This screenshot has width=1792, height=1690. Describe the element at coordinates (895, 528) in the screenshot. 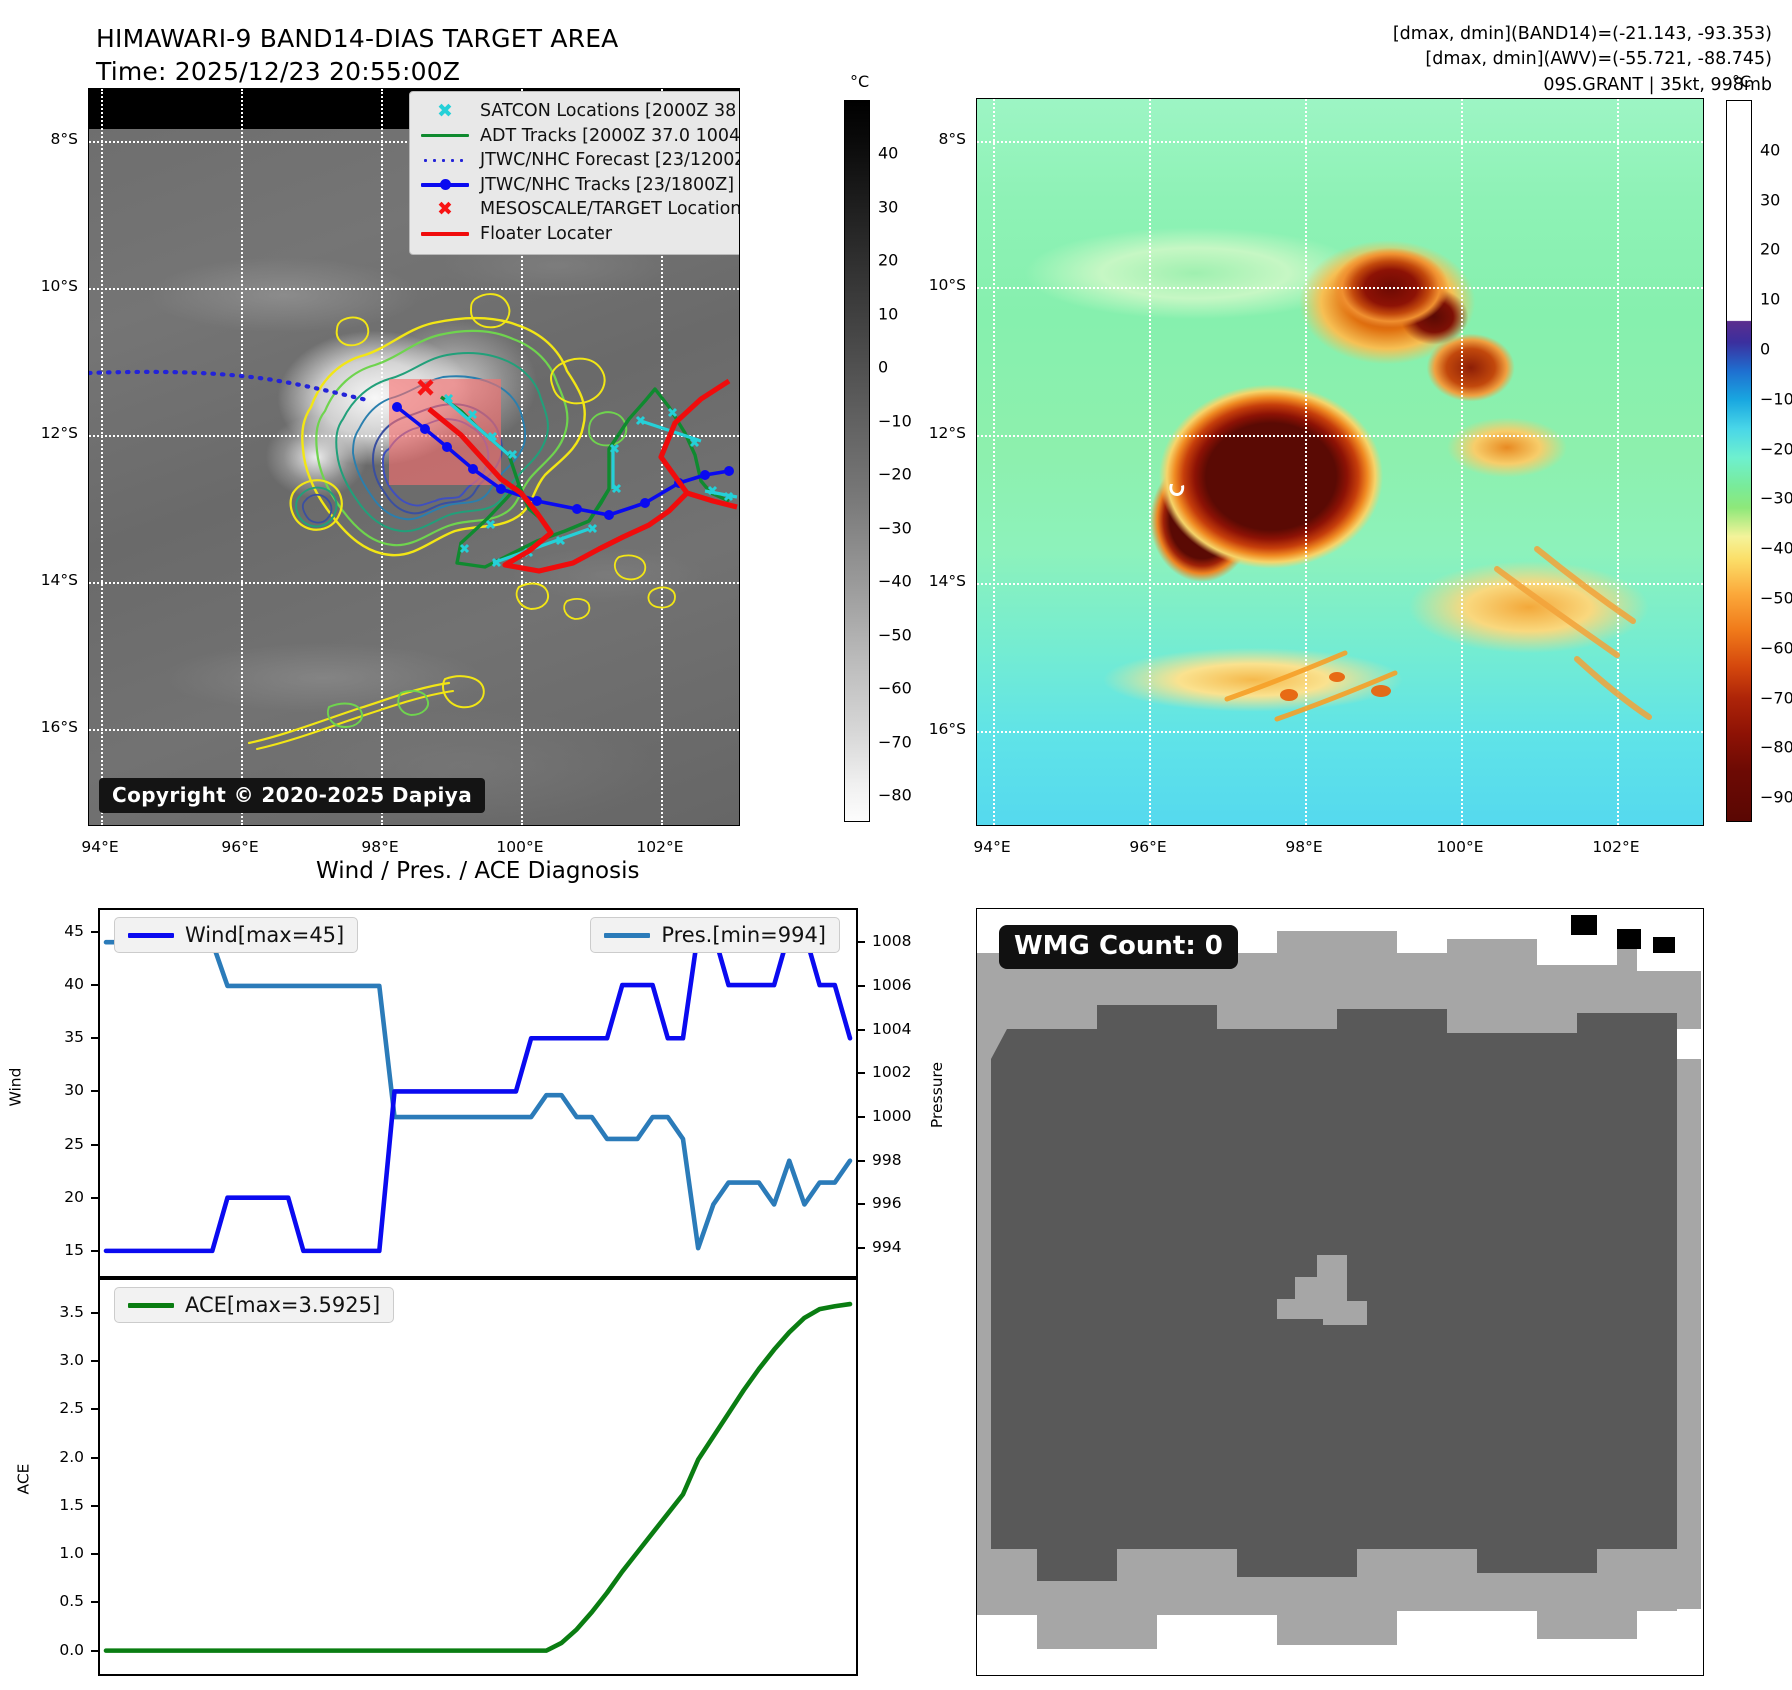

I see `gray-cbar-tick-7: −30` at that location.